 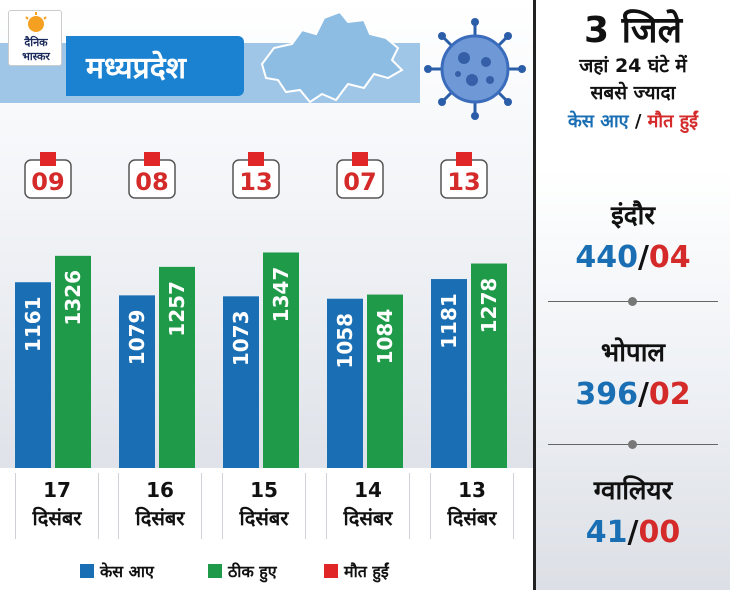 What do you see at coordinates (160, 490) in the screenshot?
I see `date-day: 16` at bounding box center [160, 490].